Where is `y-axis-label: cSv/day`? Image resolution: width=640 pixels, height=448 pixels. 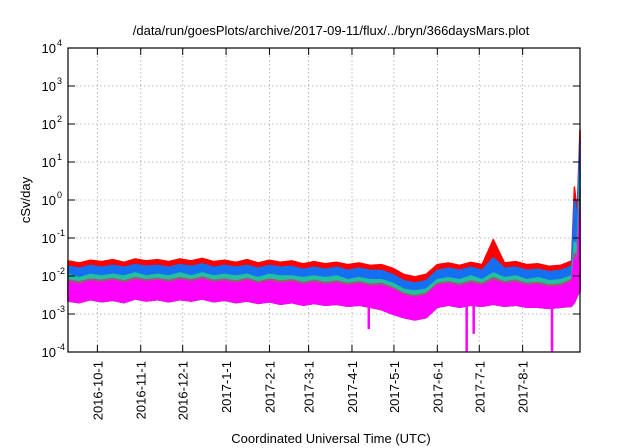 y-axis-label: cSv/day is located at coordinates (25, 199).